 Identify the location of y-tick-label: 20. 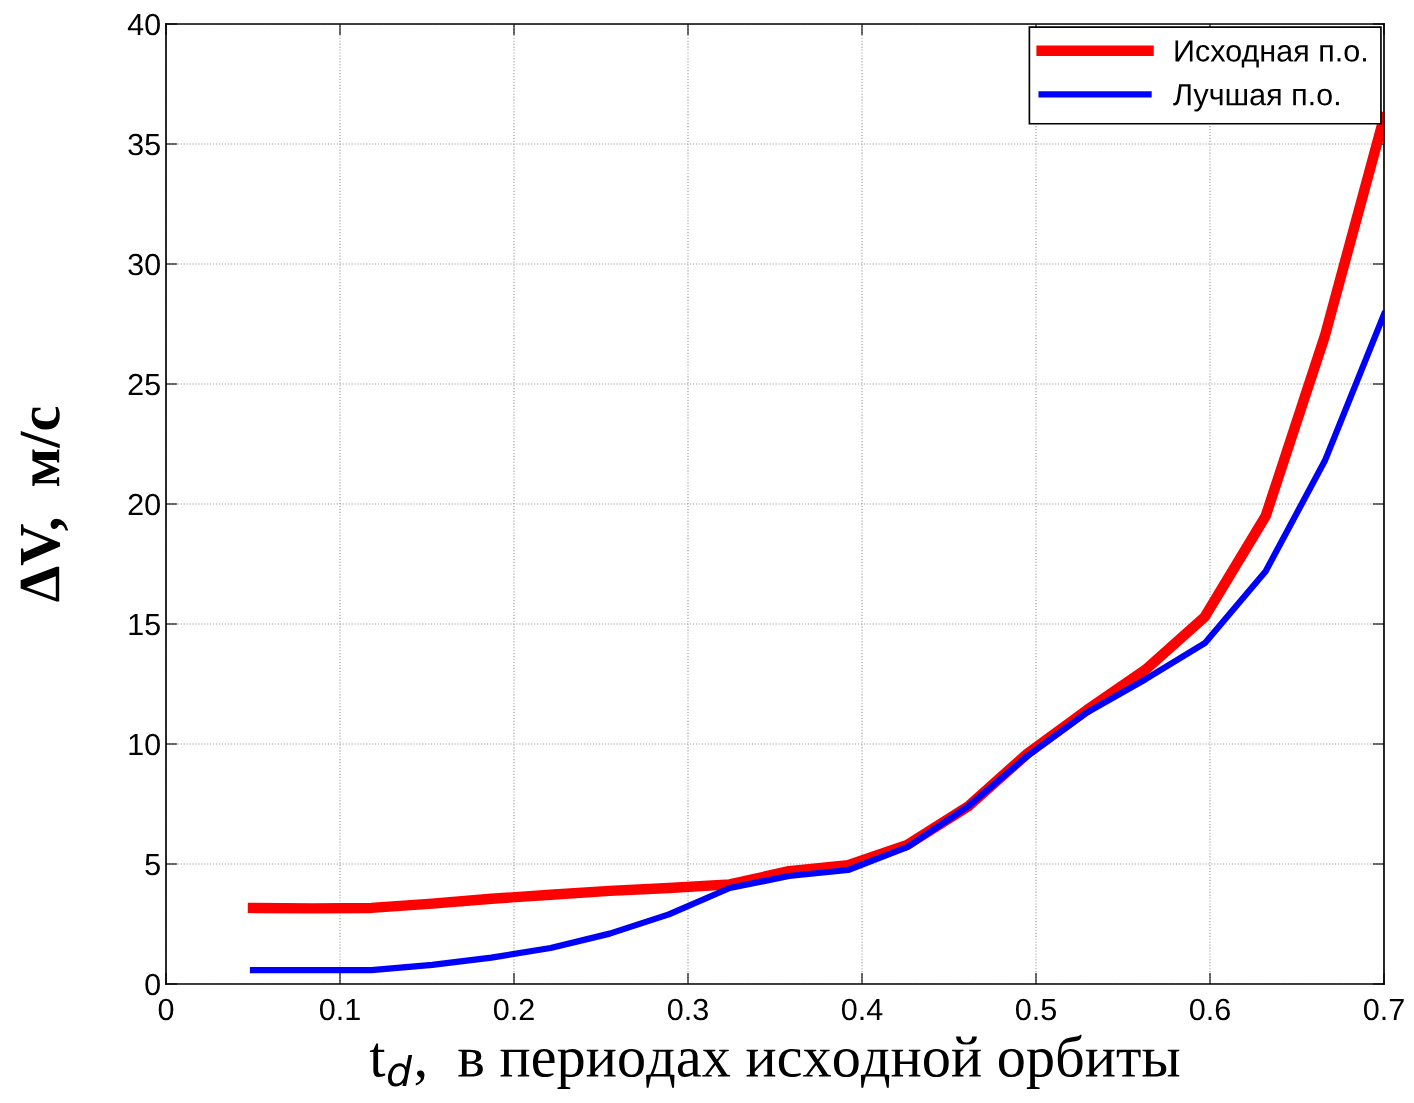
(144, 504).